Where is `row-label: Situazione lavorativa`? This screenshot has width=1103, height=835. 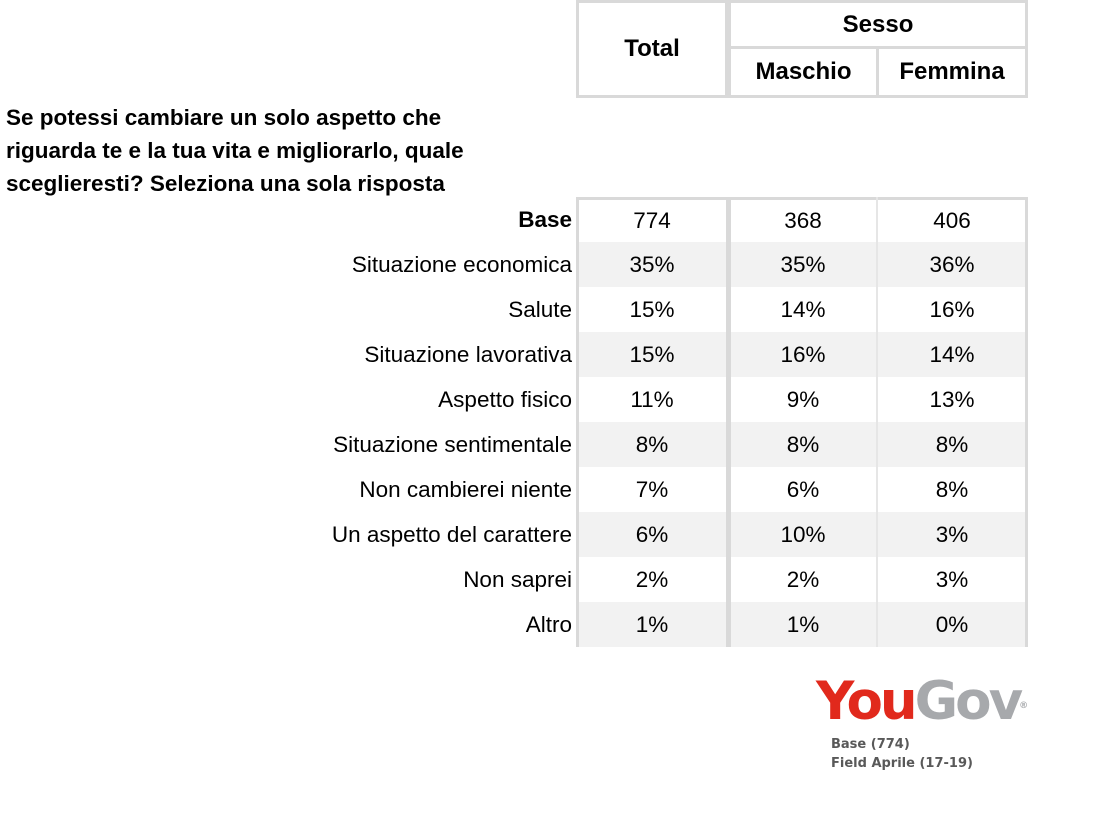 row-label: Situazione lavorativa is located at coordinates (468, 354).